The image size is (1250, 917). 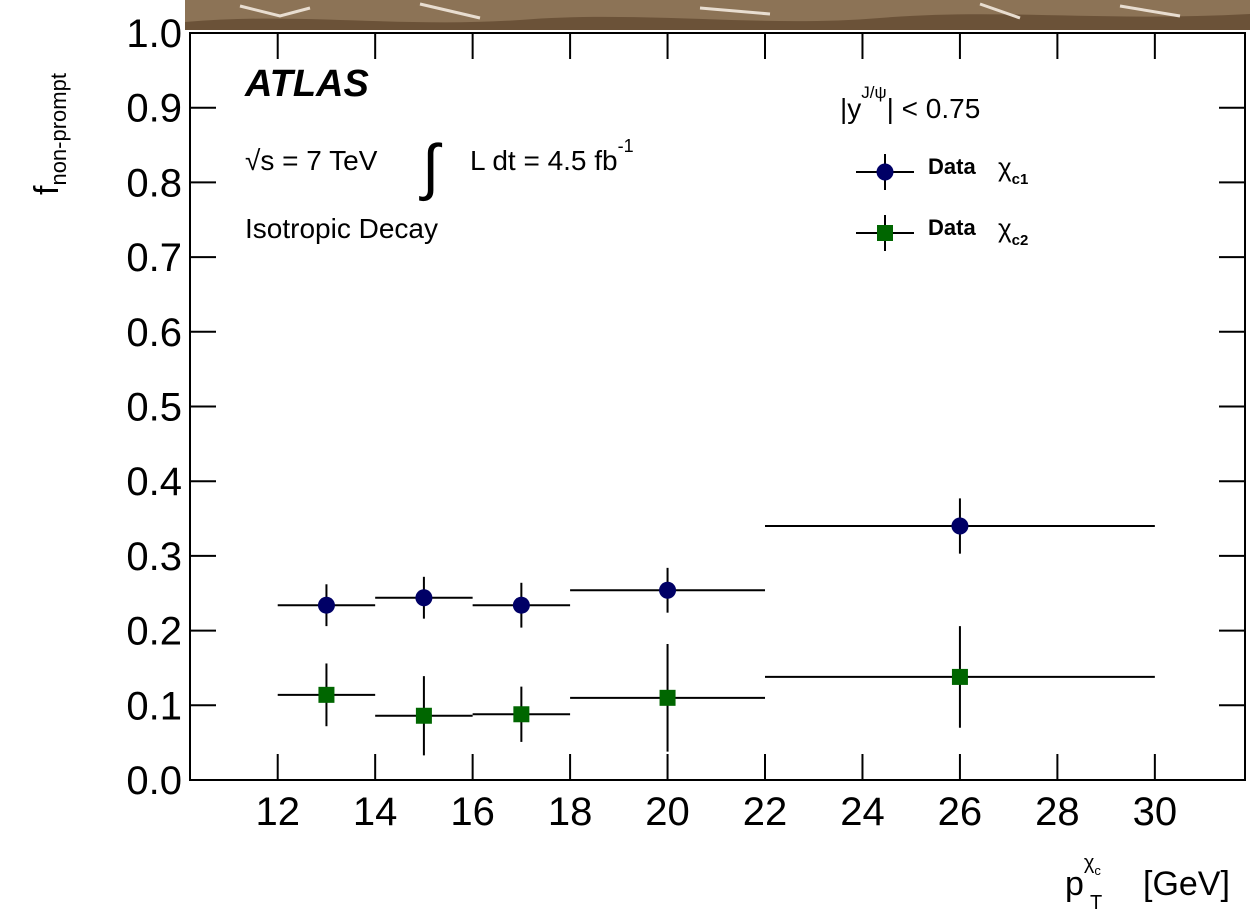 What do you see at coordinates (47, 190) in the screenshot?
I see `y-label-base: f` at bounding box center [47, 190].